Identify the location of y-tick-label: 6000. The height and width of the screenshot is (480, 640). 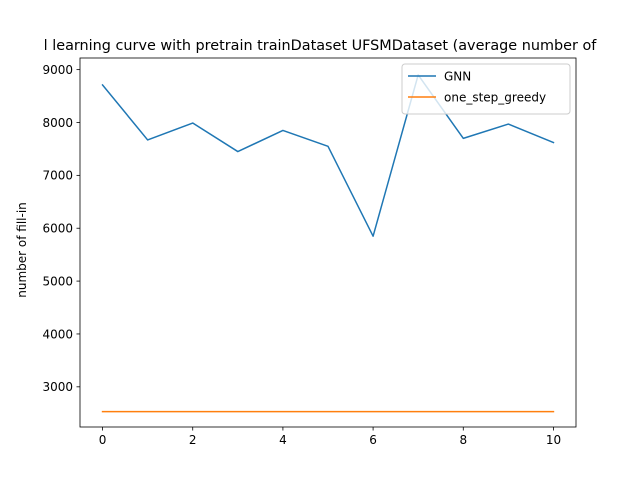
(57, 229).